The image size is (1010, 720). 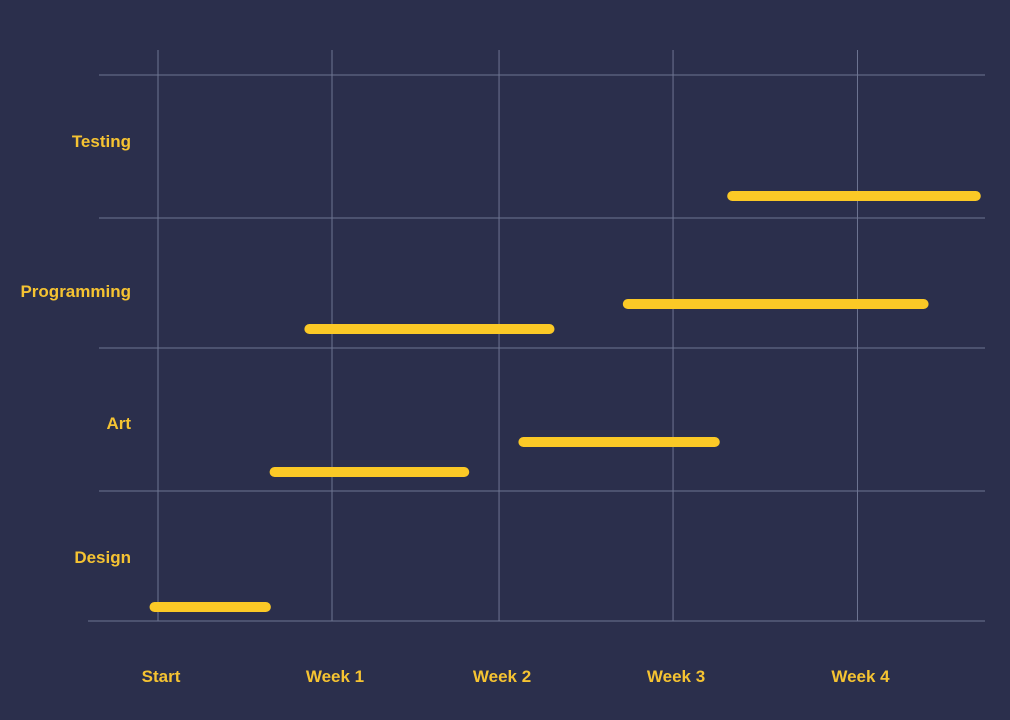 I want to click on x-tick-label: Week 2, so click(x=502, y=676).